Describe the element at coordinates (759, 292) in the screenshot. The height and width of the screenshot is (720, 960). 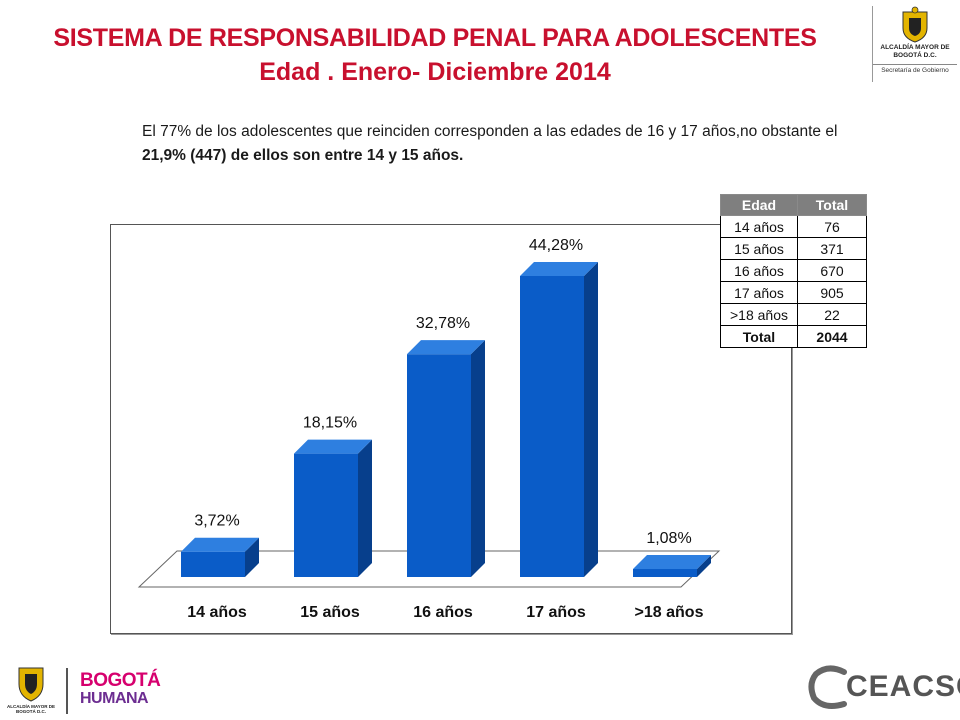
I see `table-cell-edad: 17 años` at that location.